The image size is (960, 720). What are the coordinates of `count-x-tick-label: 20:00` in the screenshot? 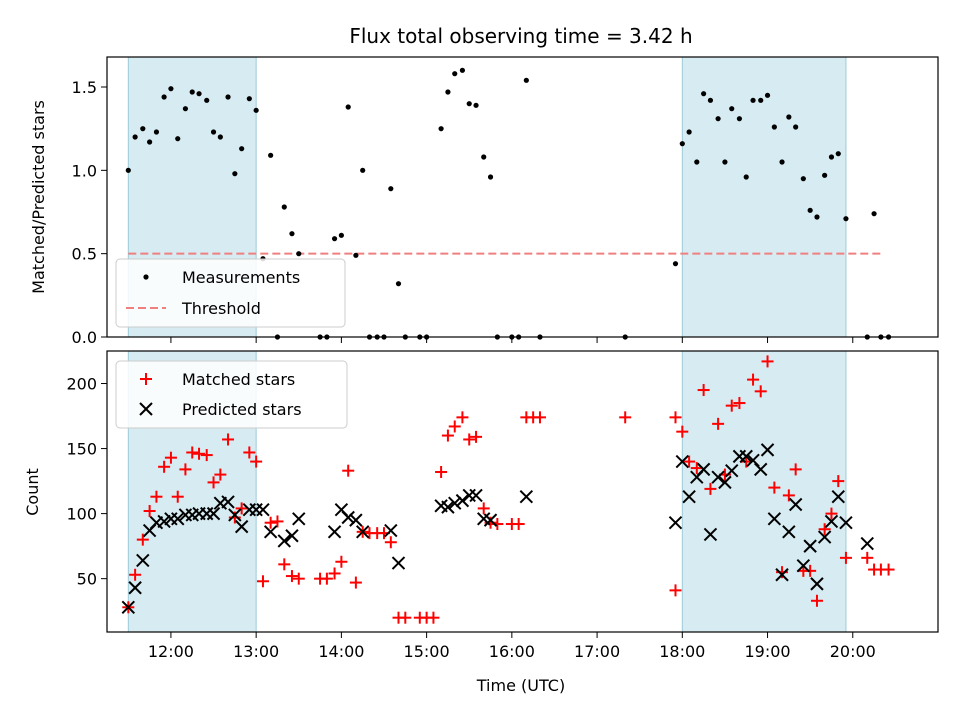 It's located at (853, 651).